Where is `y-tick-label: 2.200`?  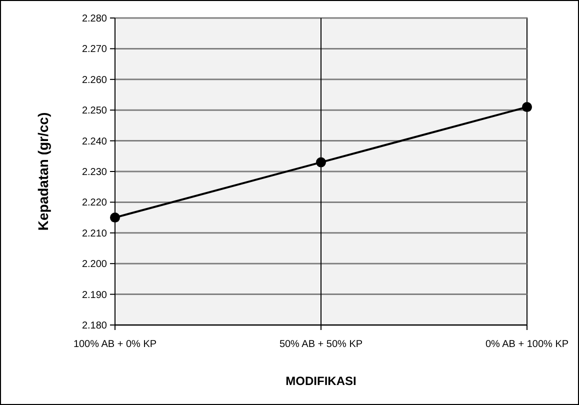 y-tick-label: 2.200 is located at coordinates (95, 264).